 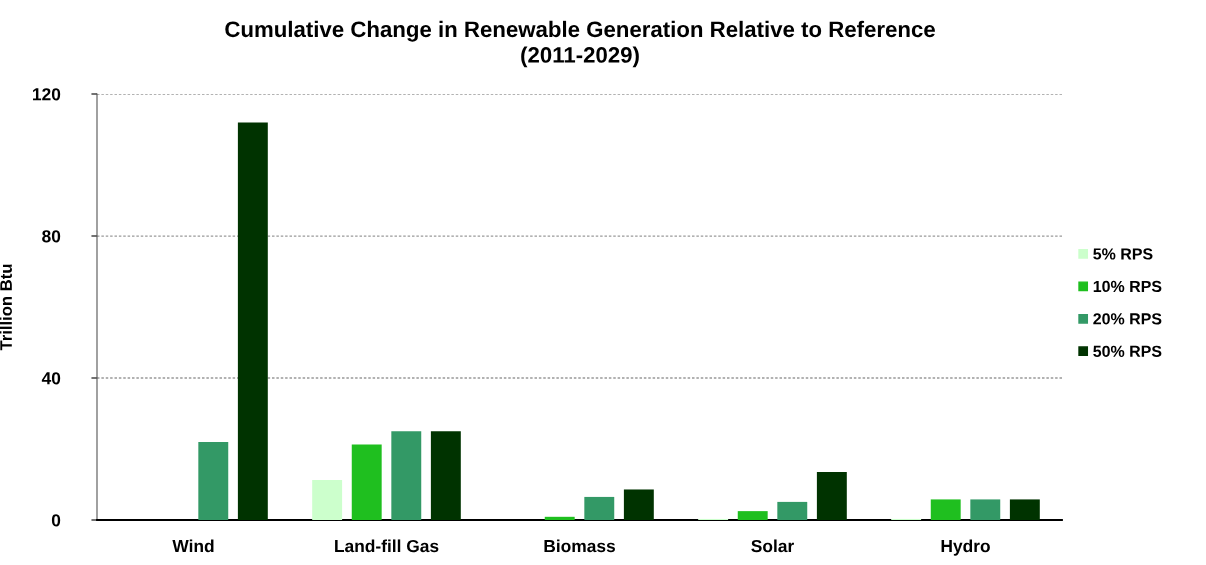 I want to click on y-axis-title: Trillion Btu, so click(x=6, y=307).